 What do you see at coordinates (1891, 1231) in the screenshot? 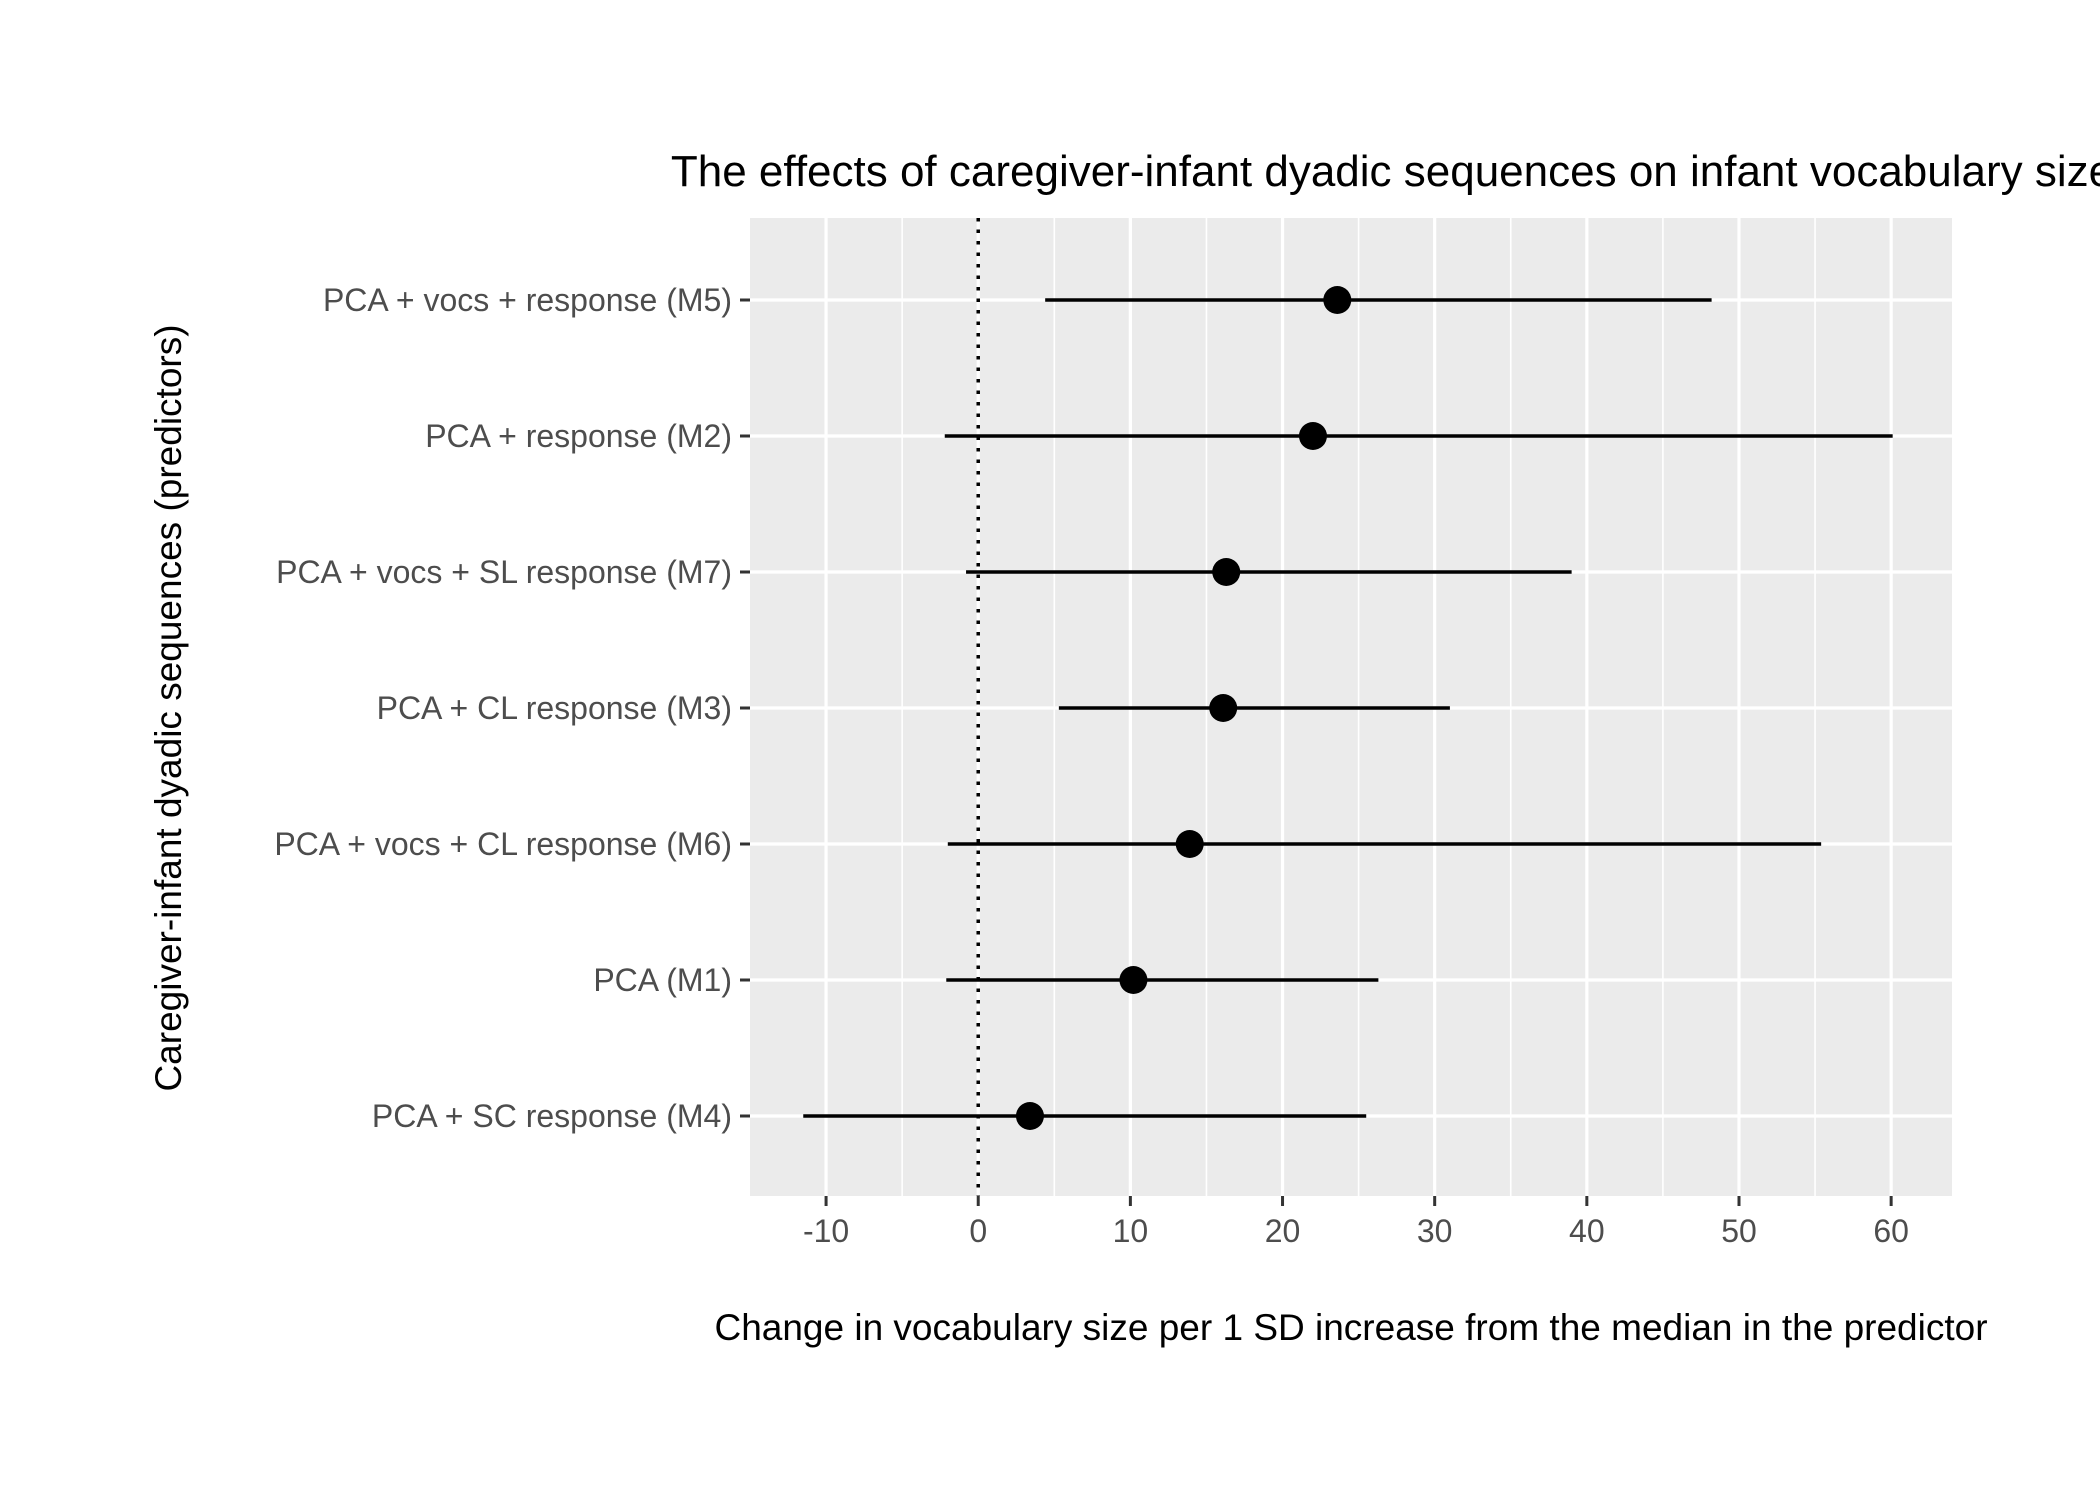
I see `x-tick-label: 60` at bounding box center [1891, 1231].